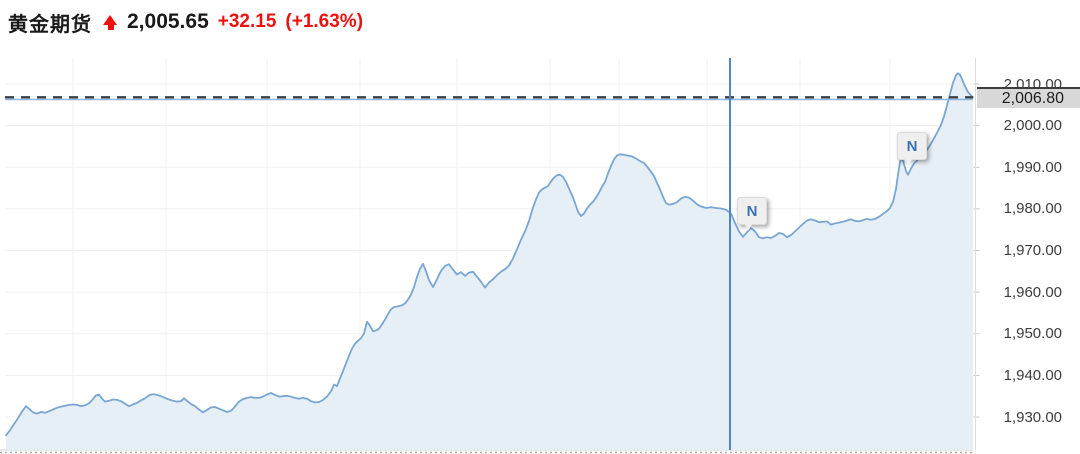 Image resolution: width=1080 pixels, height=454 pixels. I want to click on instrument-name: 黄金期货, so click(50, 24).